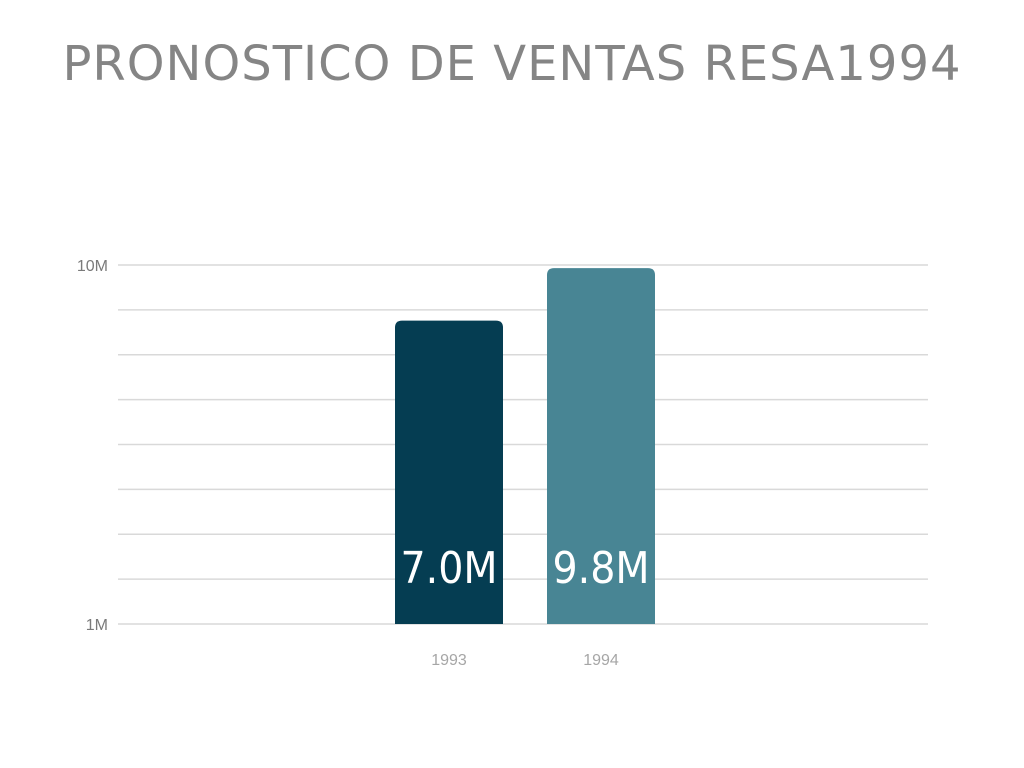 The image size is (1024, 768). What do you see at coordinates (97, 625) in the screenshot?
I see `y-tick-label: 1M` at bounding box center [97, 625].